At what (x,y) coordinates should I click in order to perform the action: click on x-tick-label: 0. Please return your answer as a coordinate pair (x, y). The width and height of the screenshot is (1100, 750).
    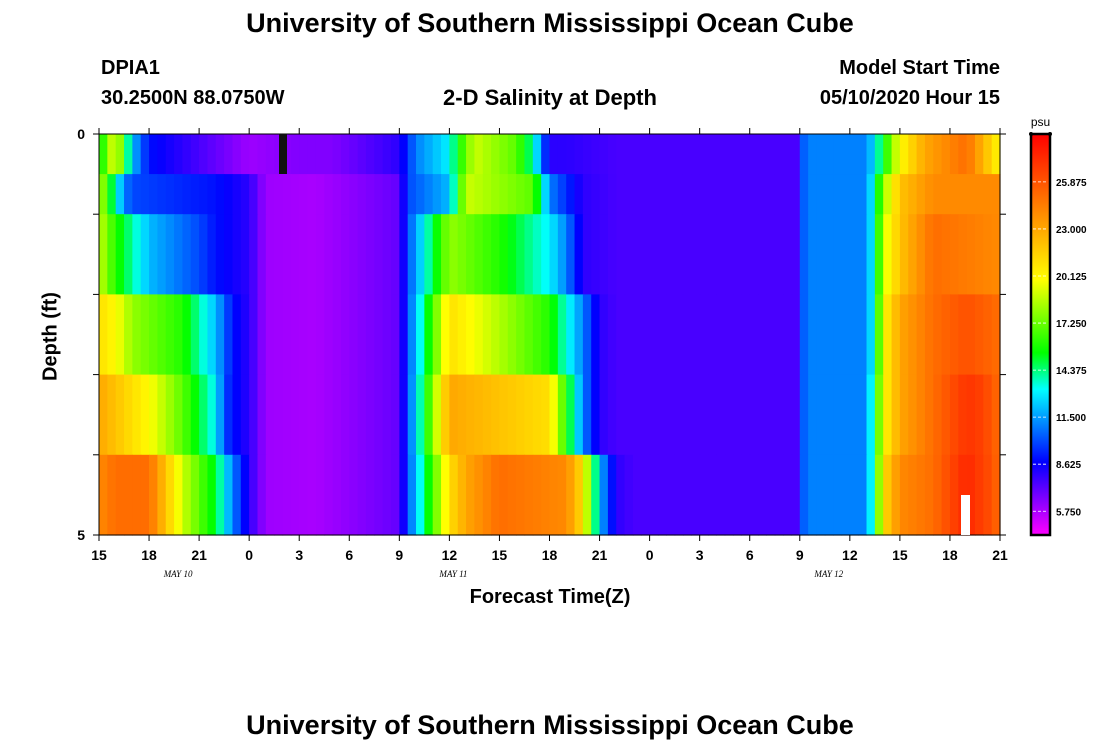
    Looking at the image, I should click on (650, 555).